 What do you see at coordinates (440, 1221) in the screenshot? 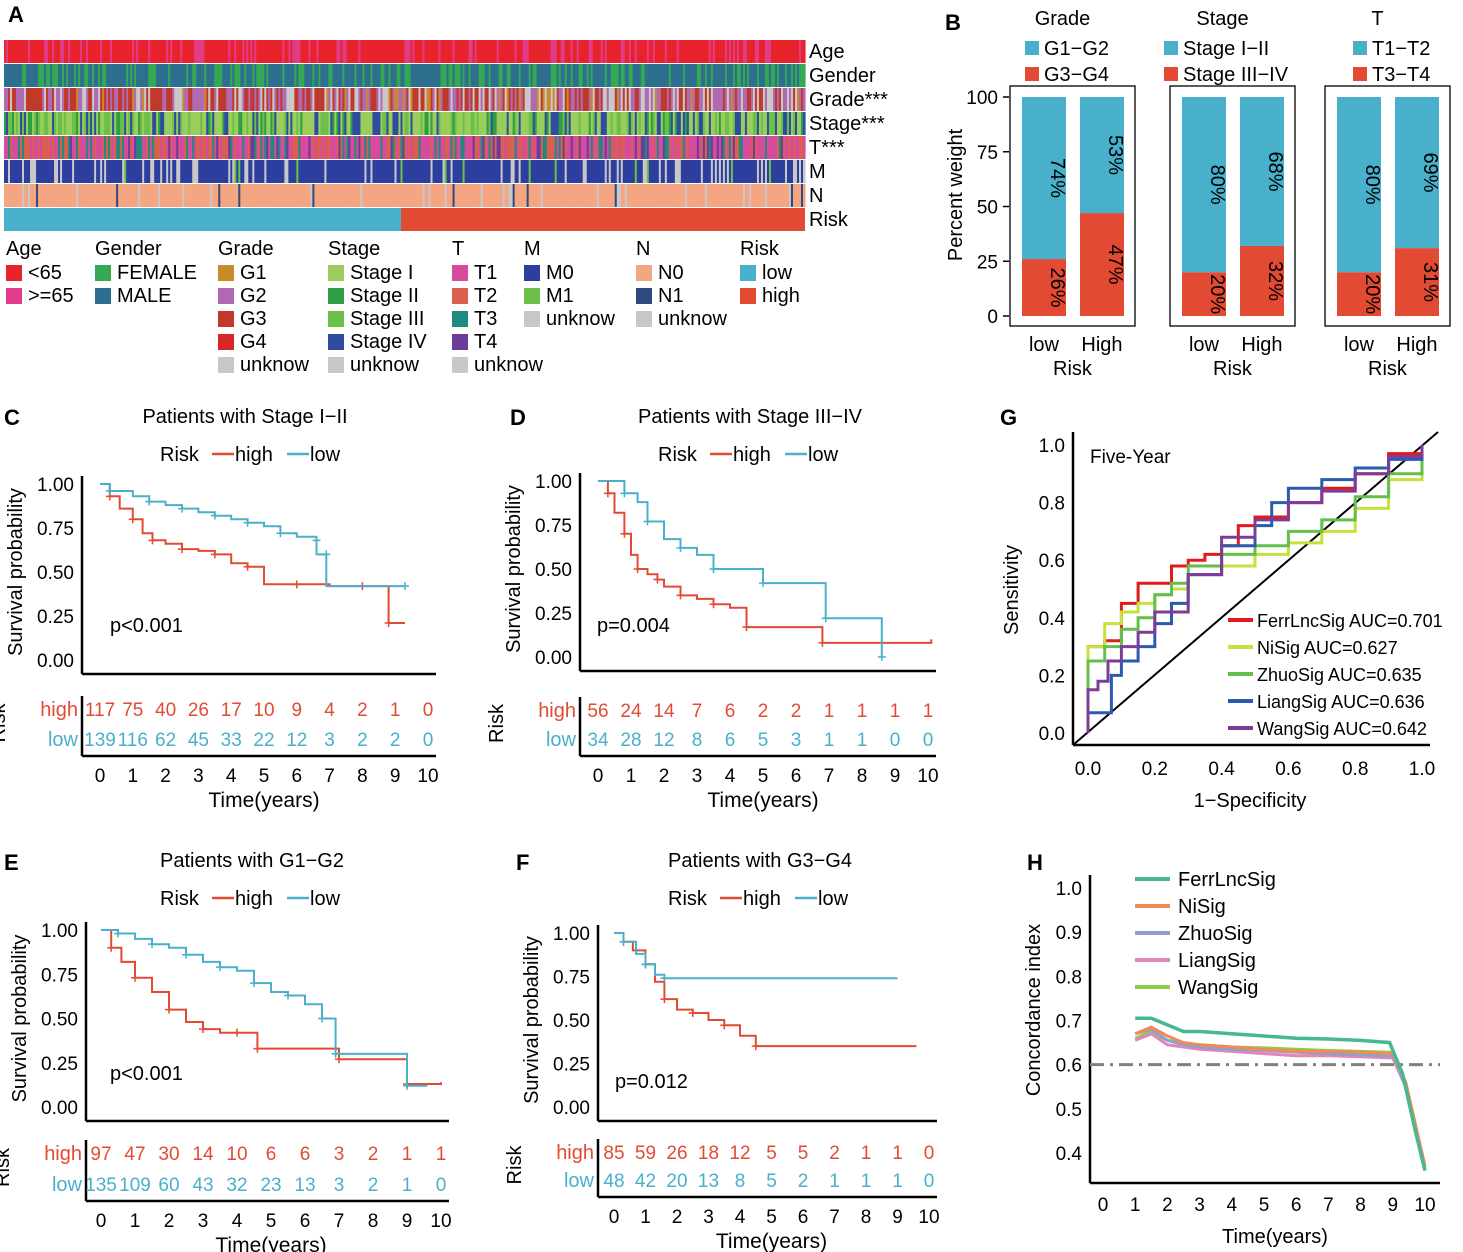
I see `x-tick-label: 10` at bounding box center [440, 1221].